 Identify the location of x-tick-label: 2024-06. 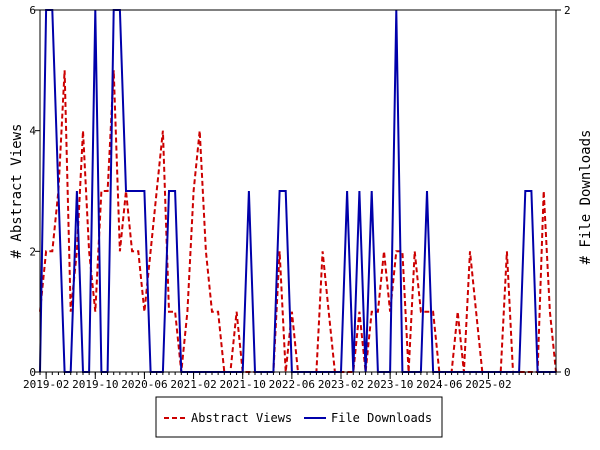
(439, 384).